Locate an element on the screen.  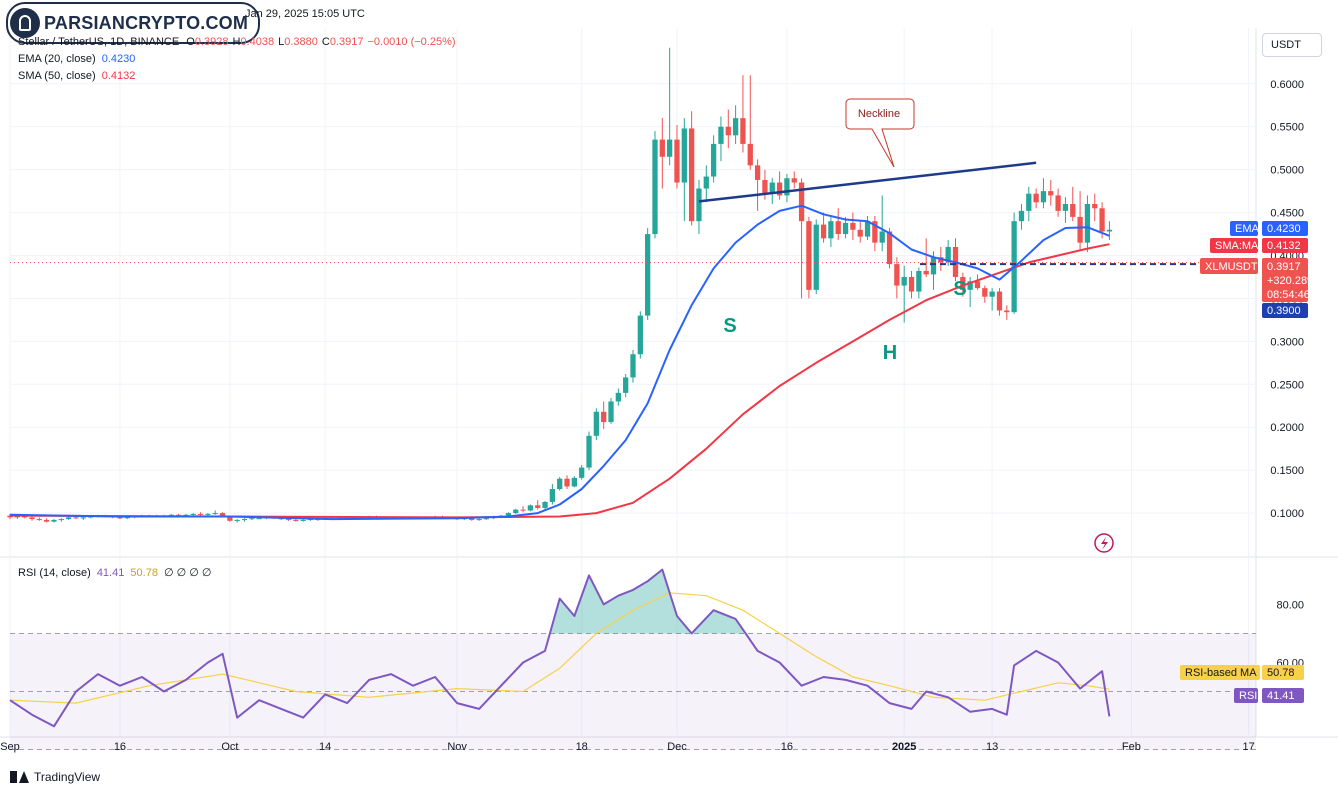
symbol-name-badge-bg is located at coordinates (1229, 266).